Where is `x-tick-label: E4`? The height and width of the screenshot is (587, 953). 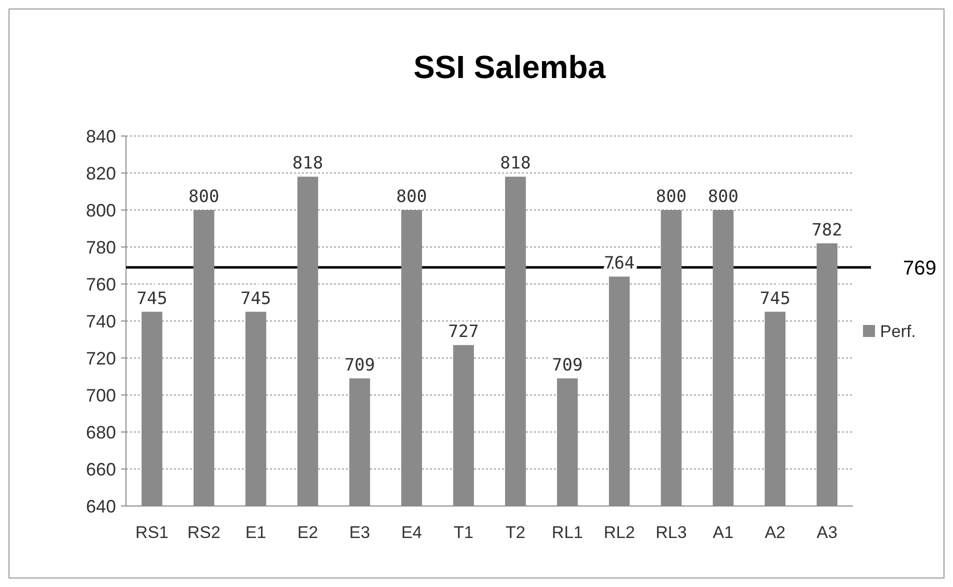
x-tick-label: E4 is located at coordinates (411, 532).